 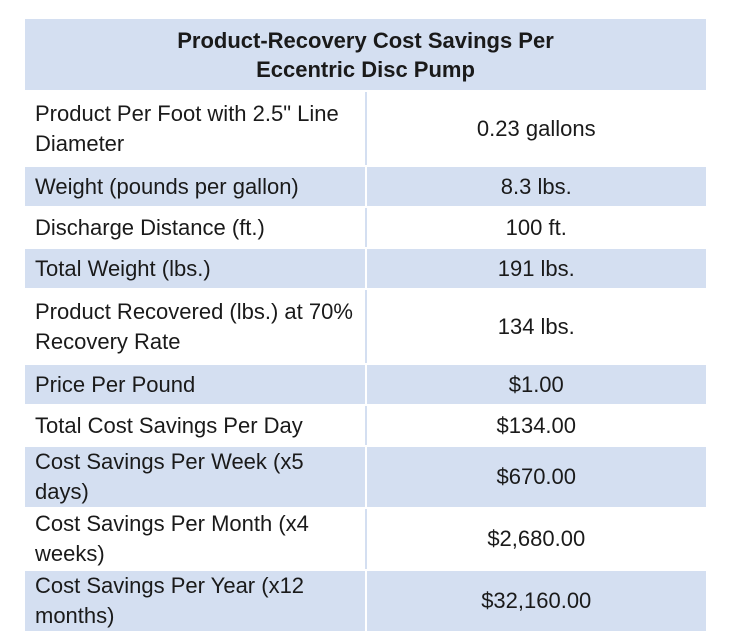 I want to click on table-row: Price Per Pound $1.00, so click(x=365, y=385).